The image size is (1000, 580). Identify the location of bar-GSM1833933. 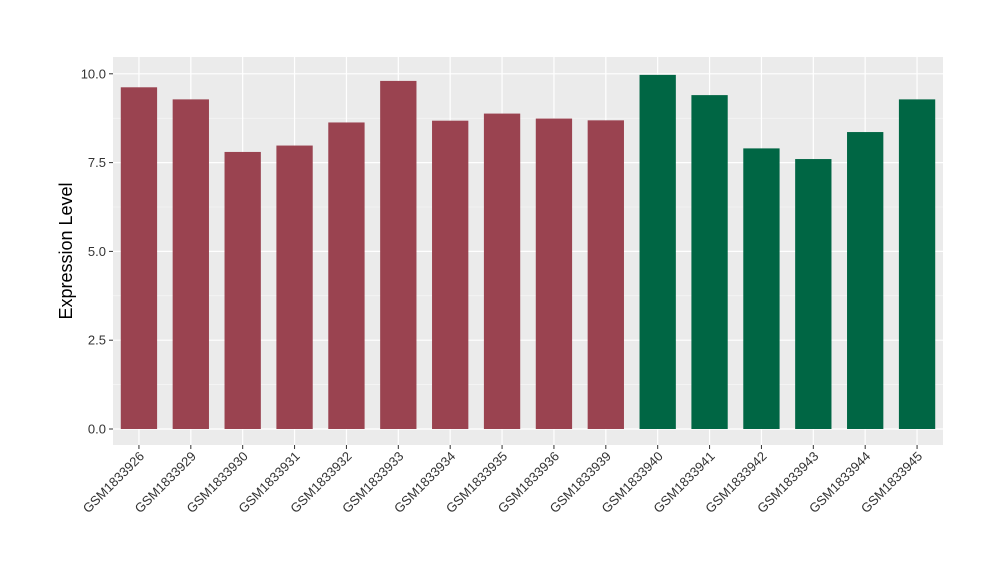
(398, 255).